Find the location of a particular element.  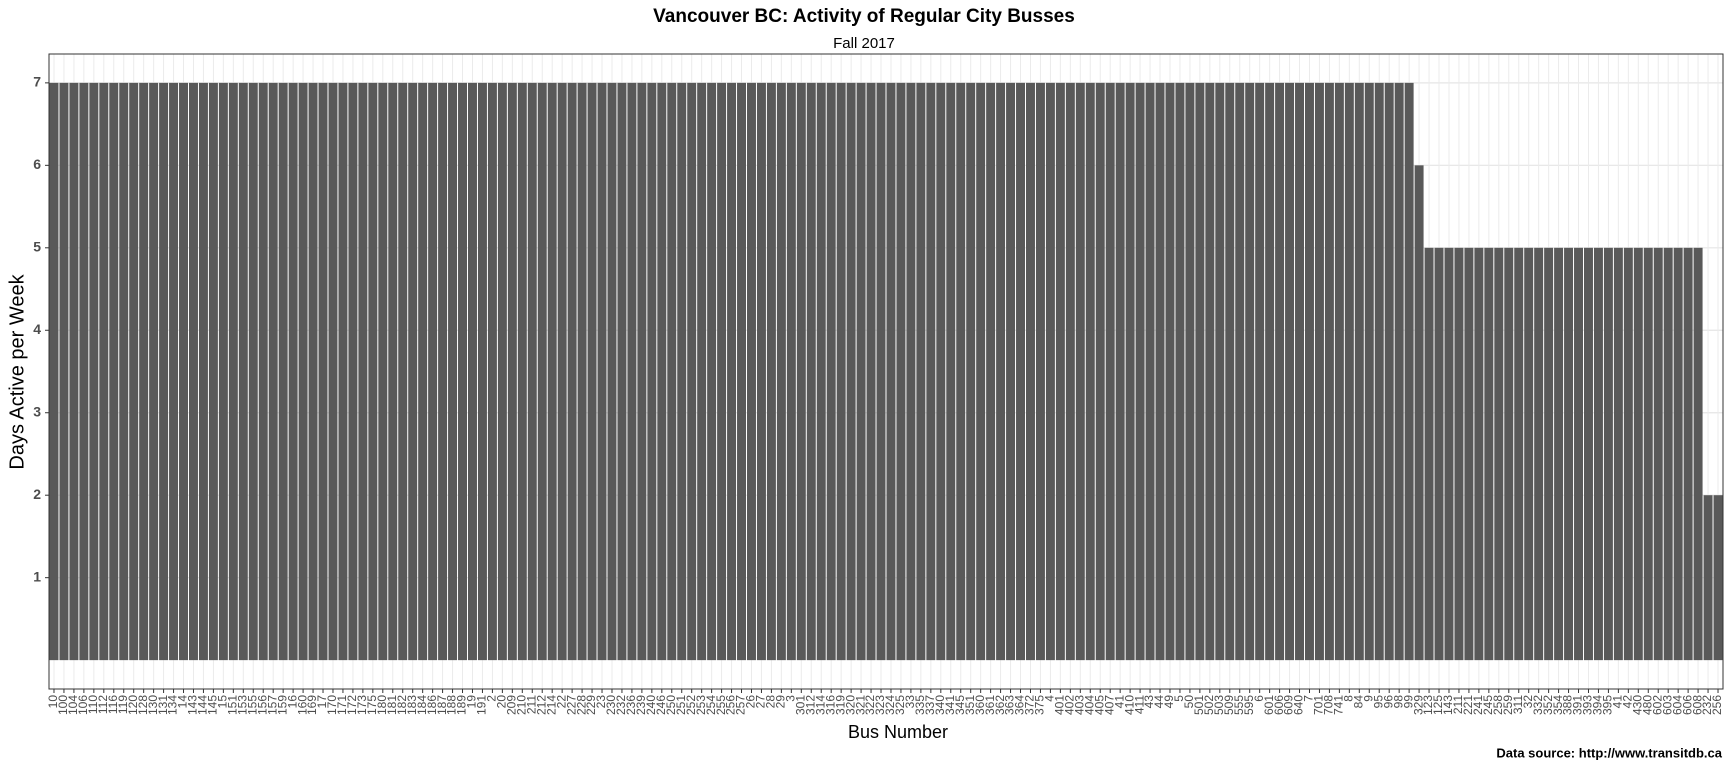

x-tick-label: 144 is located at coordinates (203, 705).